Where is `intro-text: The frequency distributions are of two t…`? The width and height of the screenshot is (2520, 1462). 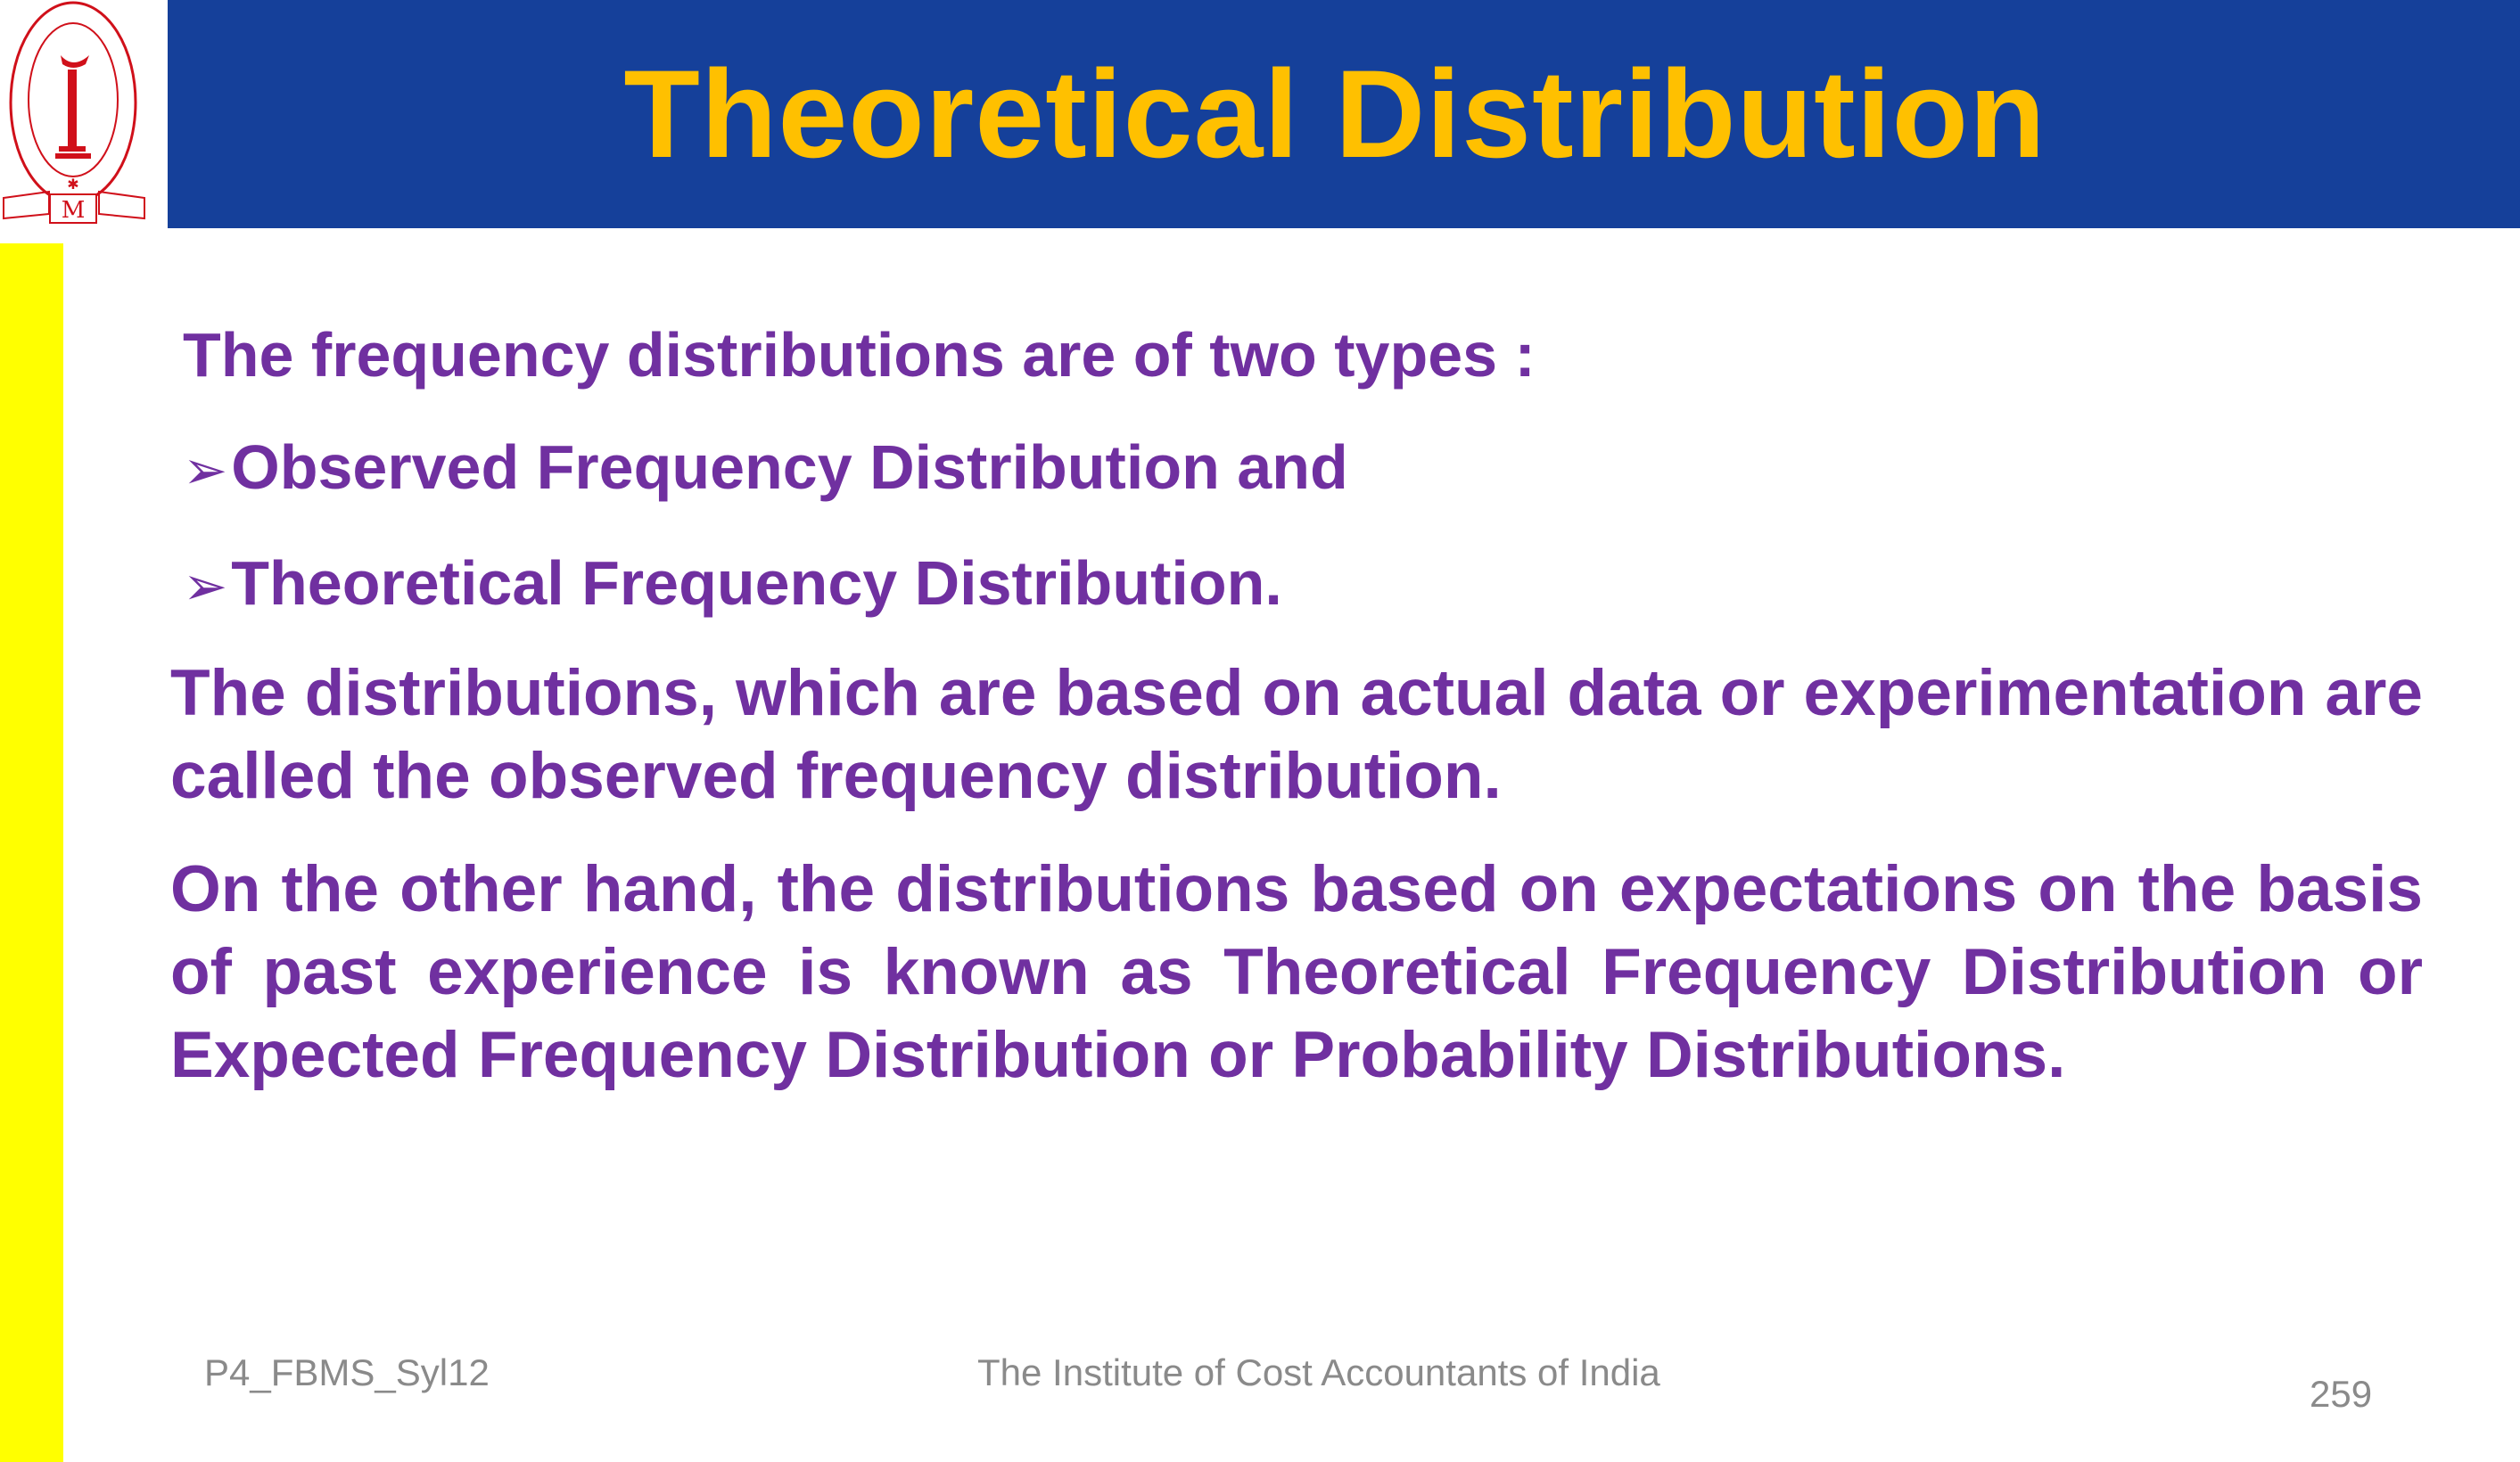 intro-text: The frequency distributions are of two t… is located at coordinates (859, 355).